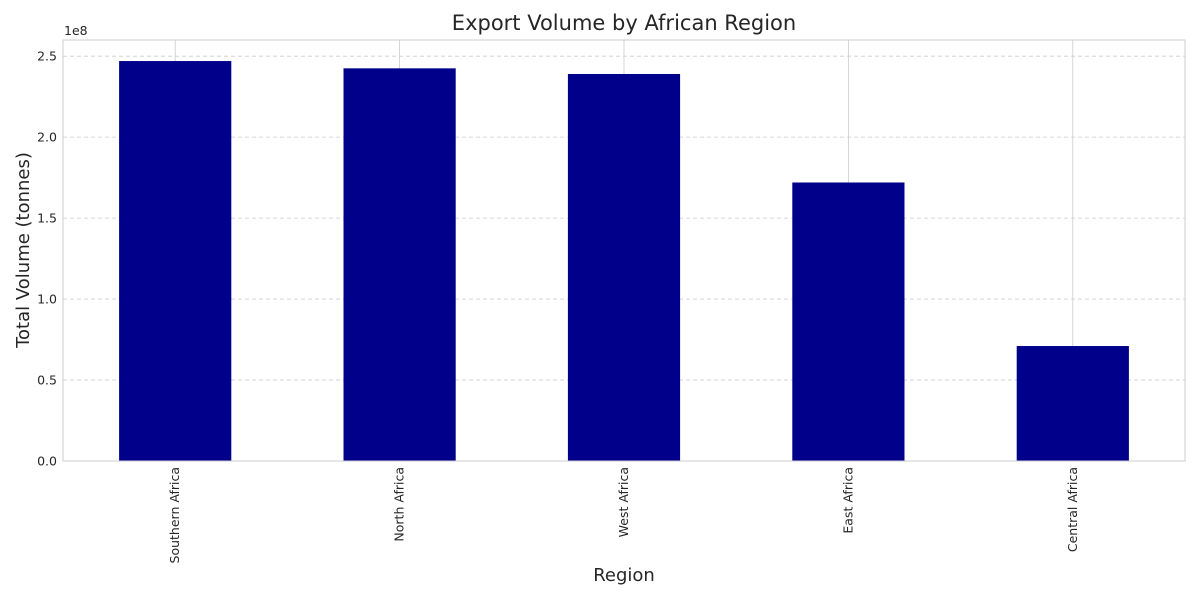  What do you see at coordinates (624, 575) in the screenshot?
I see `x-axis-label: Region` at bounding box center [624, 575].